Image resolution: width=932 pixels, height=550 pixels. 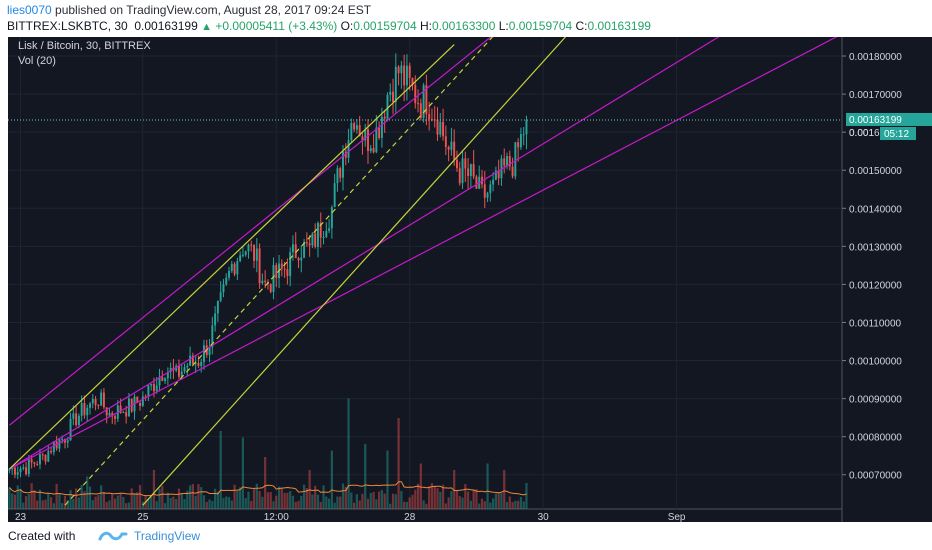 What do you see at coordinates (167, 536) in the screenshot?
I see `tradingview-brand-link: TradingView` at bounding box center [167, 536].